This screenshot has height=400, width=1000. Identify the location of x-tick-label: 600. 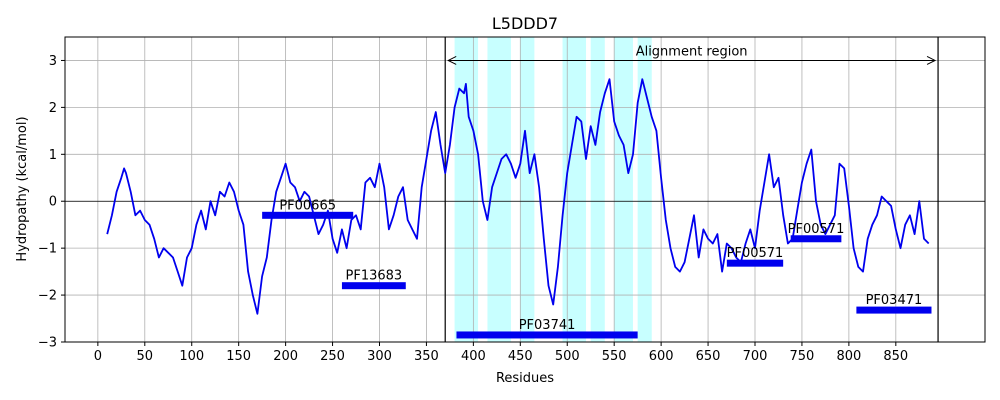
(661, 356).